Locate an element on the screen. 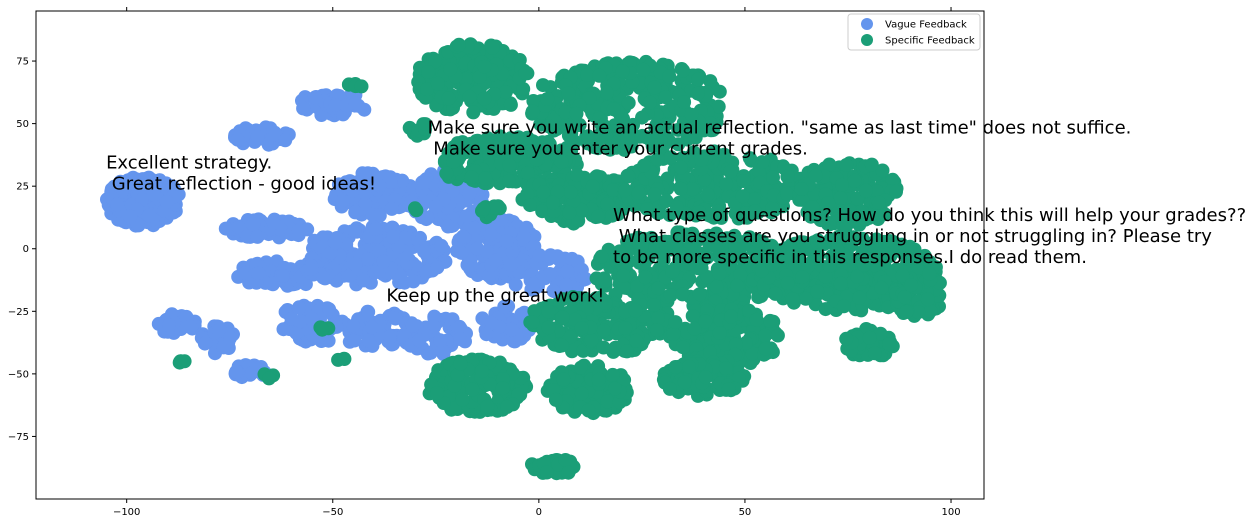 This screenshot has width=1251, height=524. legend-label: Specific Feedback is located at coordinates (930, 41).